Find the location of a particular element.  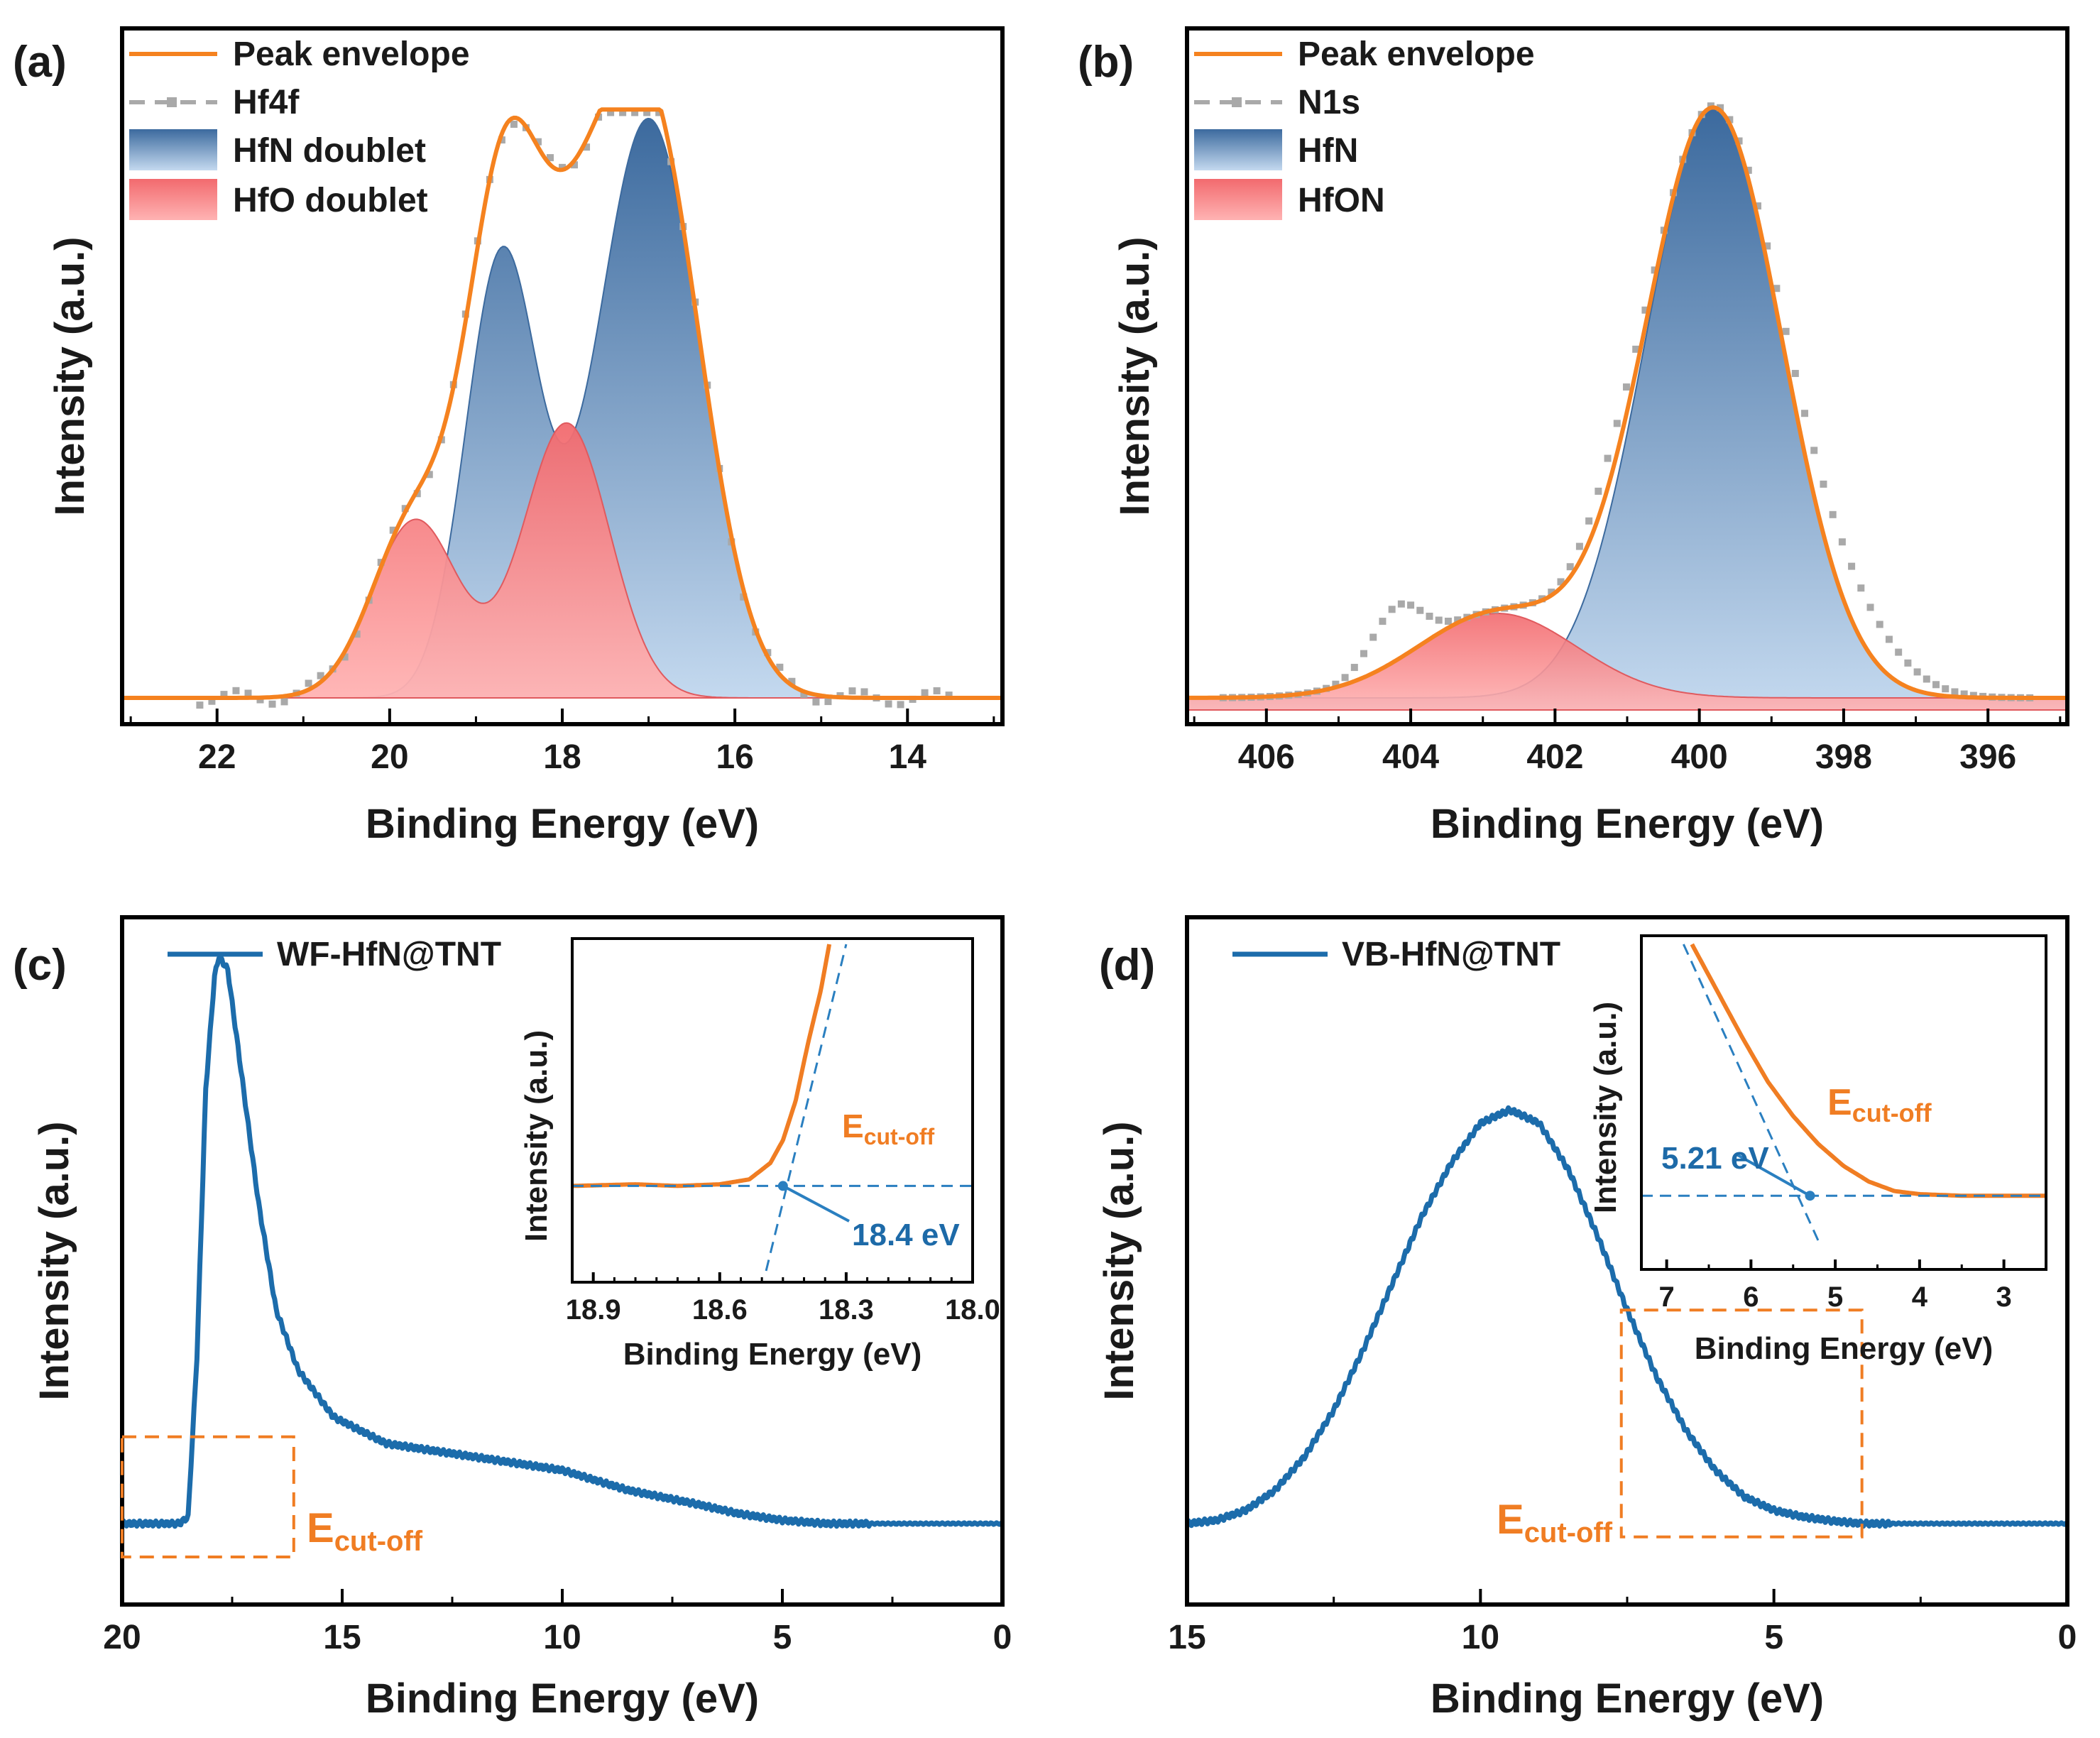

in3-tick-label-0: 7 is located at coordinates (1667, 1297).